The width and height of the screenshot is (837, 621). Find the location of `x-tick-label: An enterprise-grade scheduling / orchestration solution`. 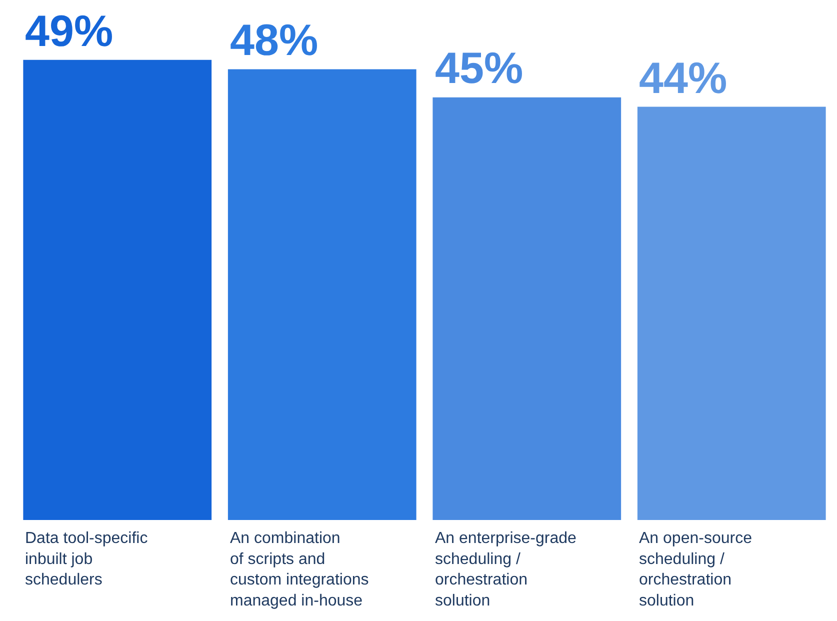

x-tick-label: An enterprise-grade scheduling / orchestration solution is located at coordinates (506, 570).